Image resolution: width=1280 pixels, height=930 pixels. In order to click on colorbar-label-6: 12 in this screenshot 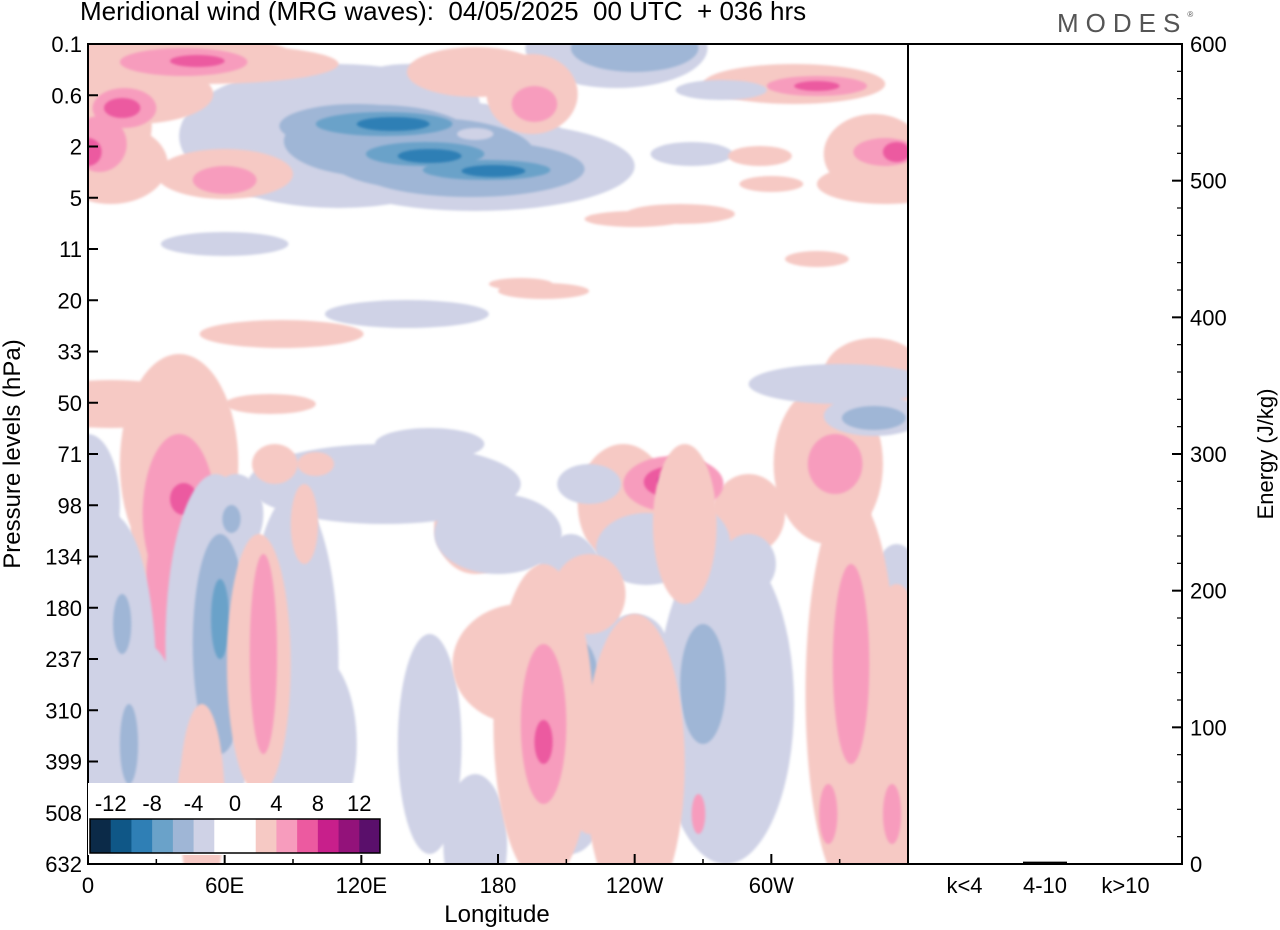, I will do `click(359, 803)`.